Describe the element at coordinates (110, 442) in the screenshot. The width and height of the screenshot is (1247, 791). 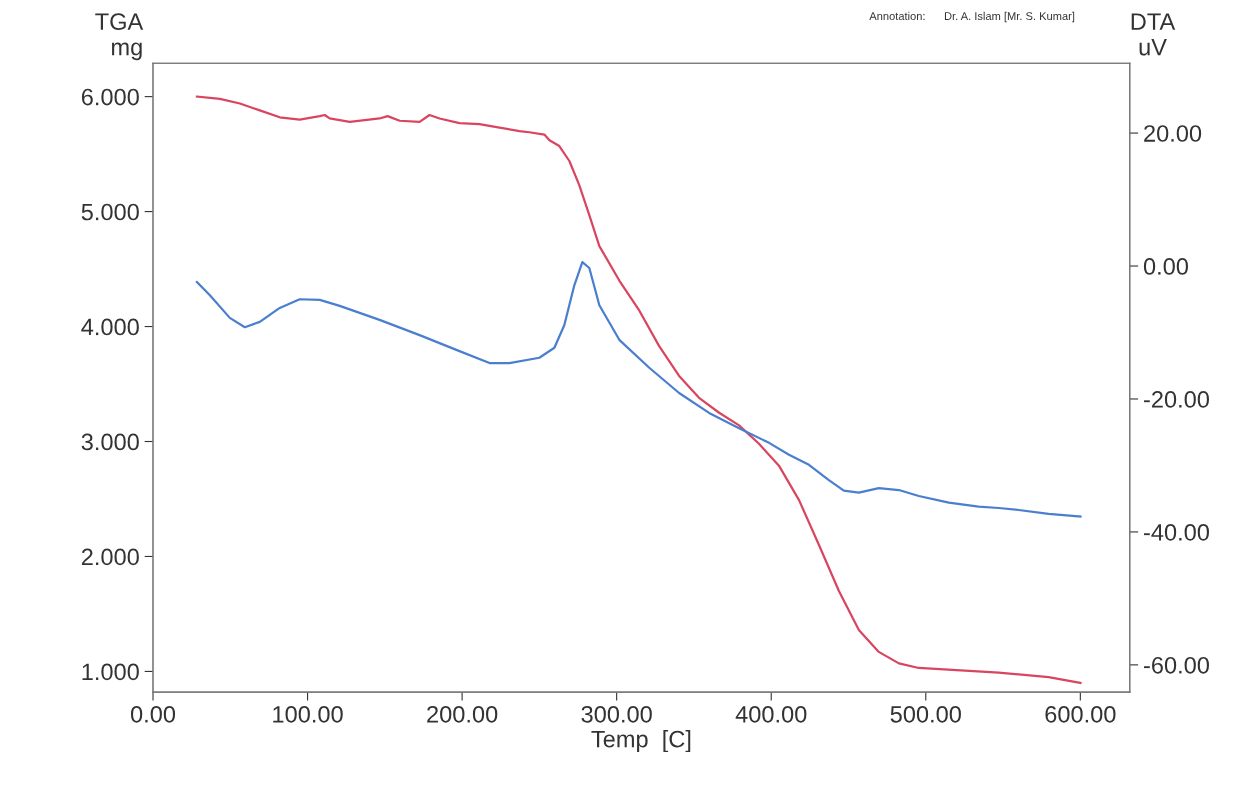
I see `y-tick-label: 3.000` at that location.